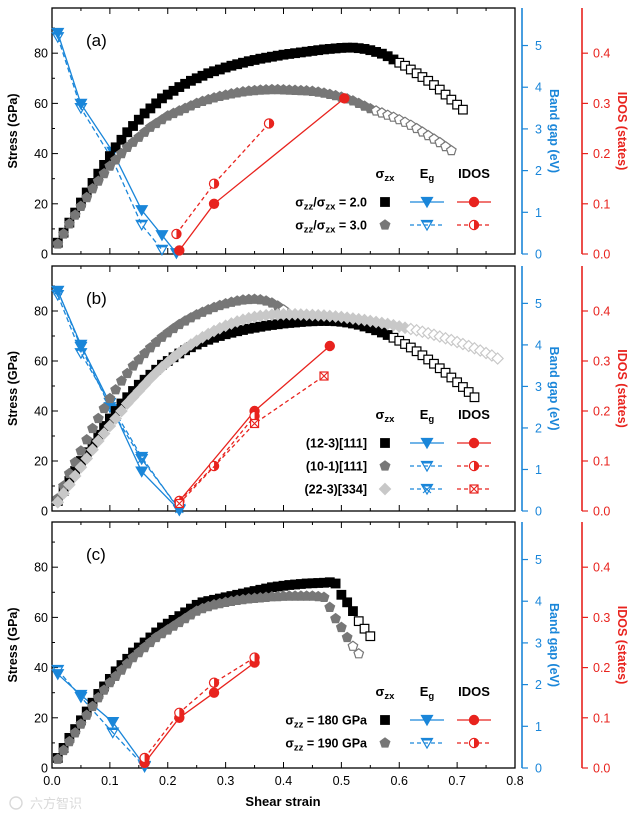 Image resolution: width=641 pixels, height=818 pixels. What do you see at coordinates (335, 744) in the screenshot?
I see `legend-text: = 190 GPa` at bounding box center [335, 744].